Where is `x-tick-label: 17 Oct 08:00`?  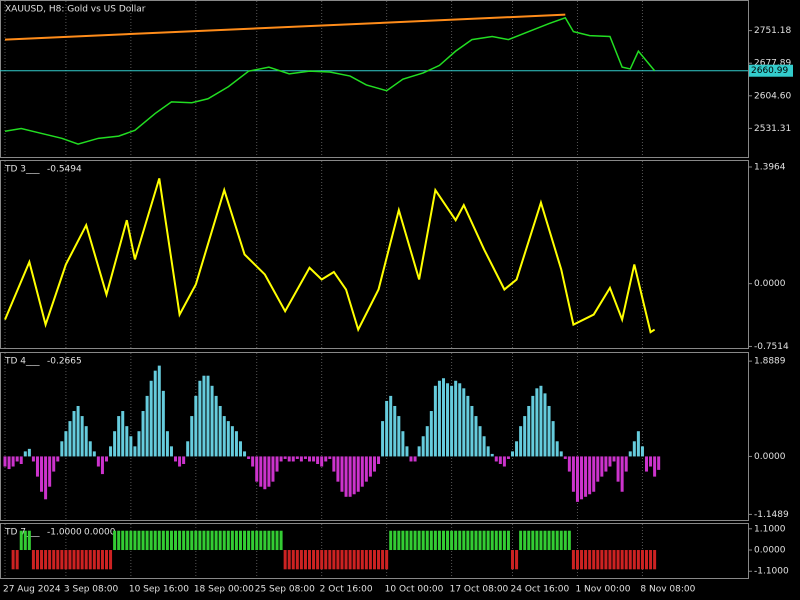
x-tick-label: 17 Oct 08:00 is located at coordinates (479, 590).